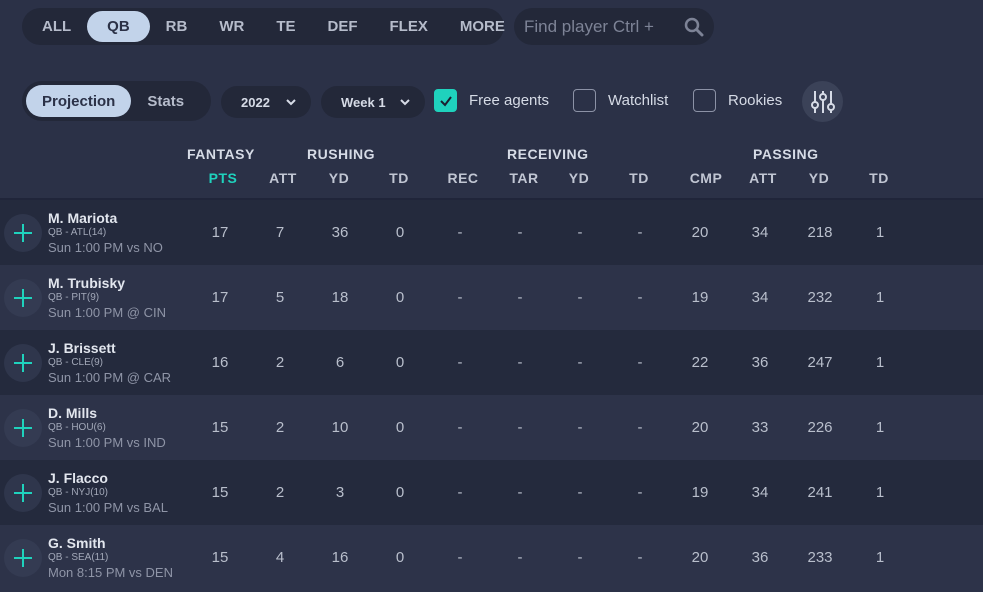  I want to click on watchlist-checkbox, so click(584, 100).